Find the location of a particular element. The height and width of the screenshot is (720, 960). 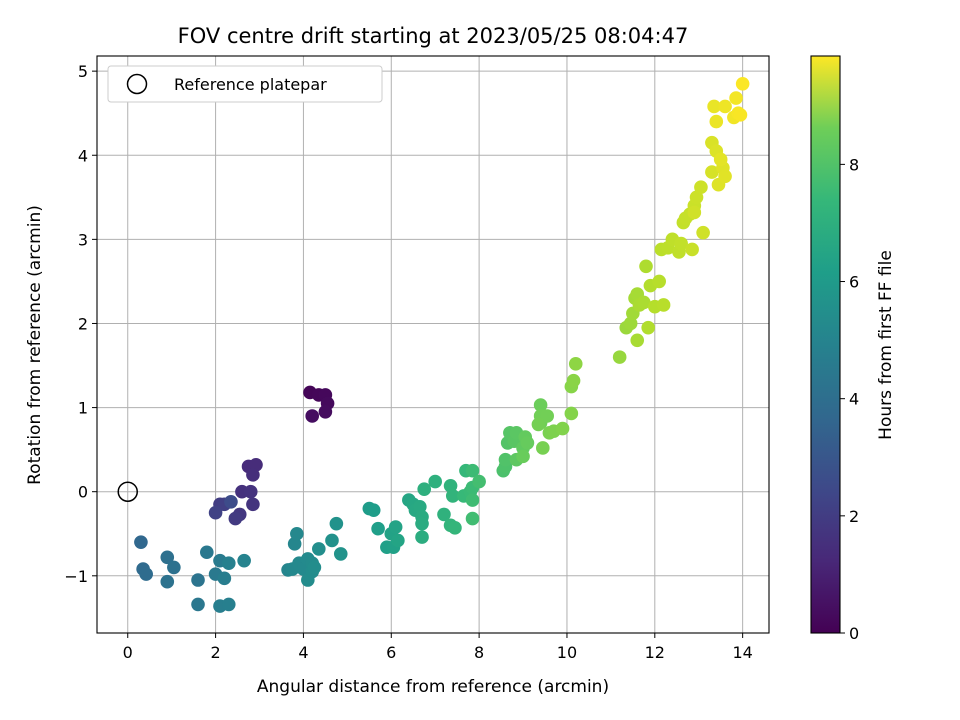

x-axis-label: Angular distance from reference (arcmin) is located at coordinates (433, 687).